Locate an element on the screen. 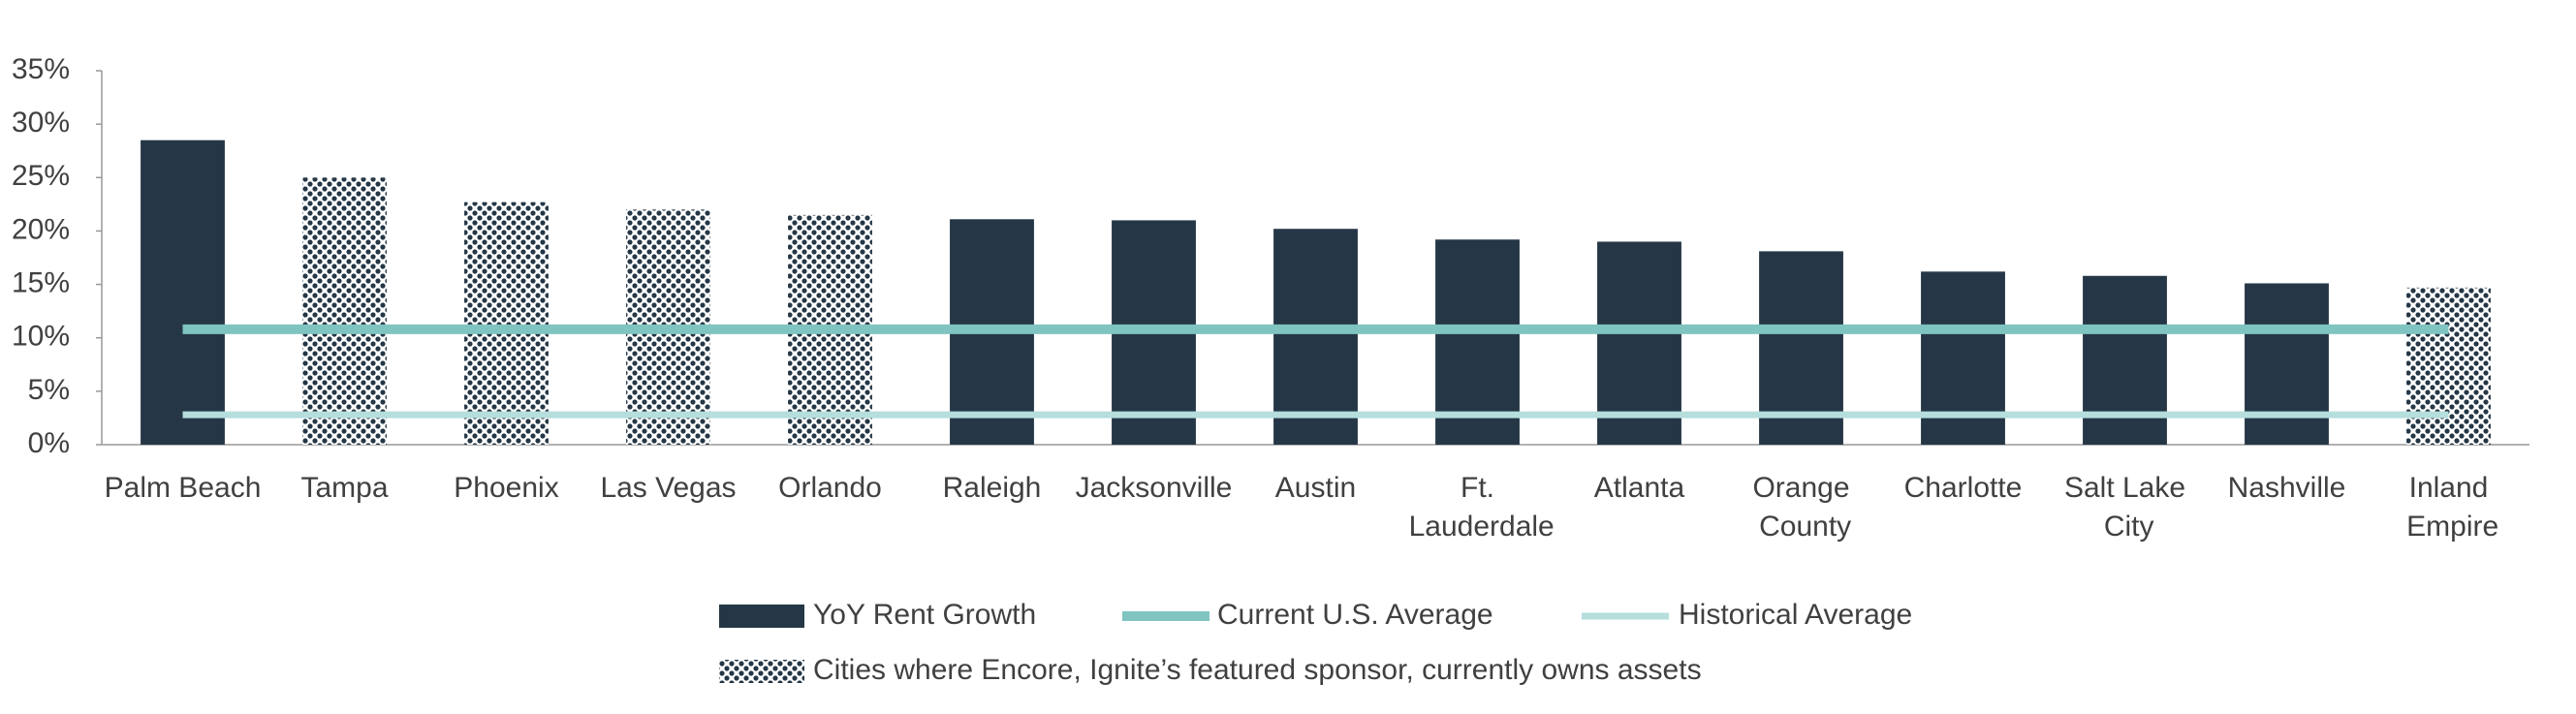  x-tick-label: Charlotte is located at coordinates (1963, 488).